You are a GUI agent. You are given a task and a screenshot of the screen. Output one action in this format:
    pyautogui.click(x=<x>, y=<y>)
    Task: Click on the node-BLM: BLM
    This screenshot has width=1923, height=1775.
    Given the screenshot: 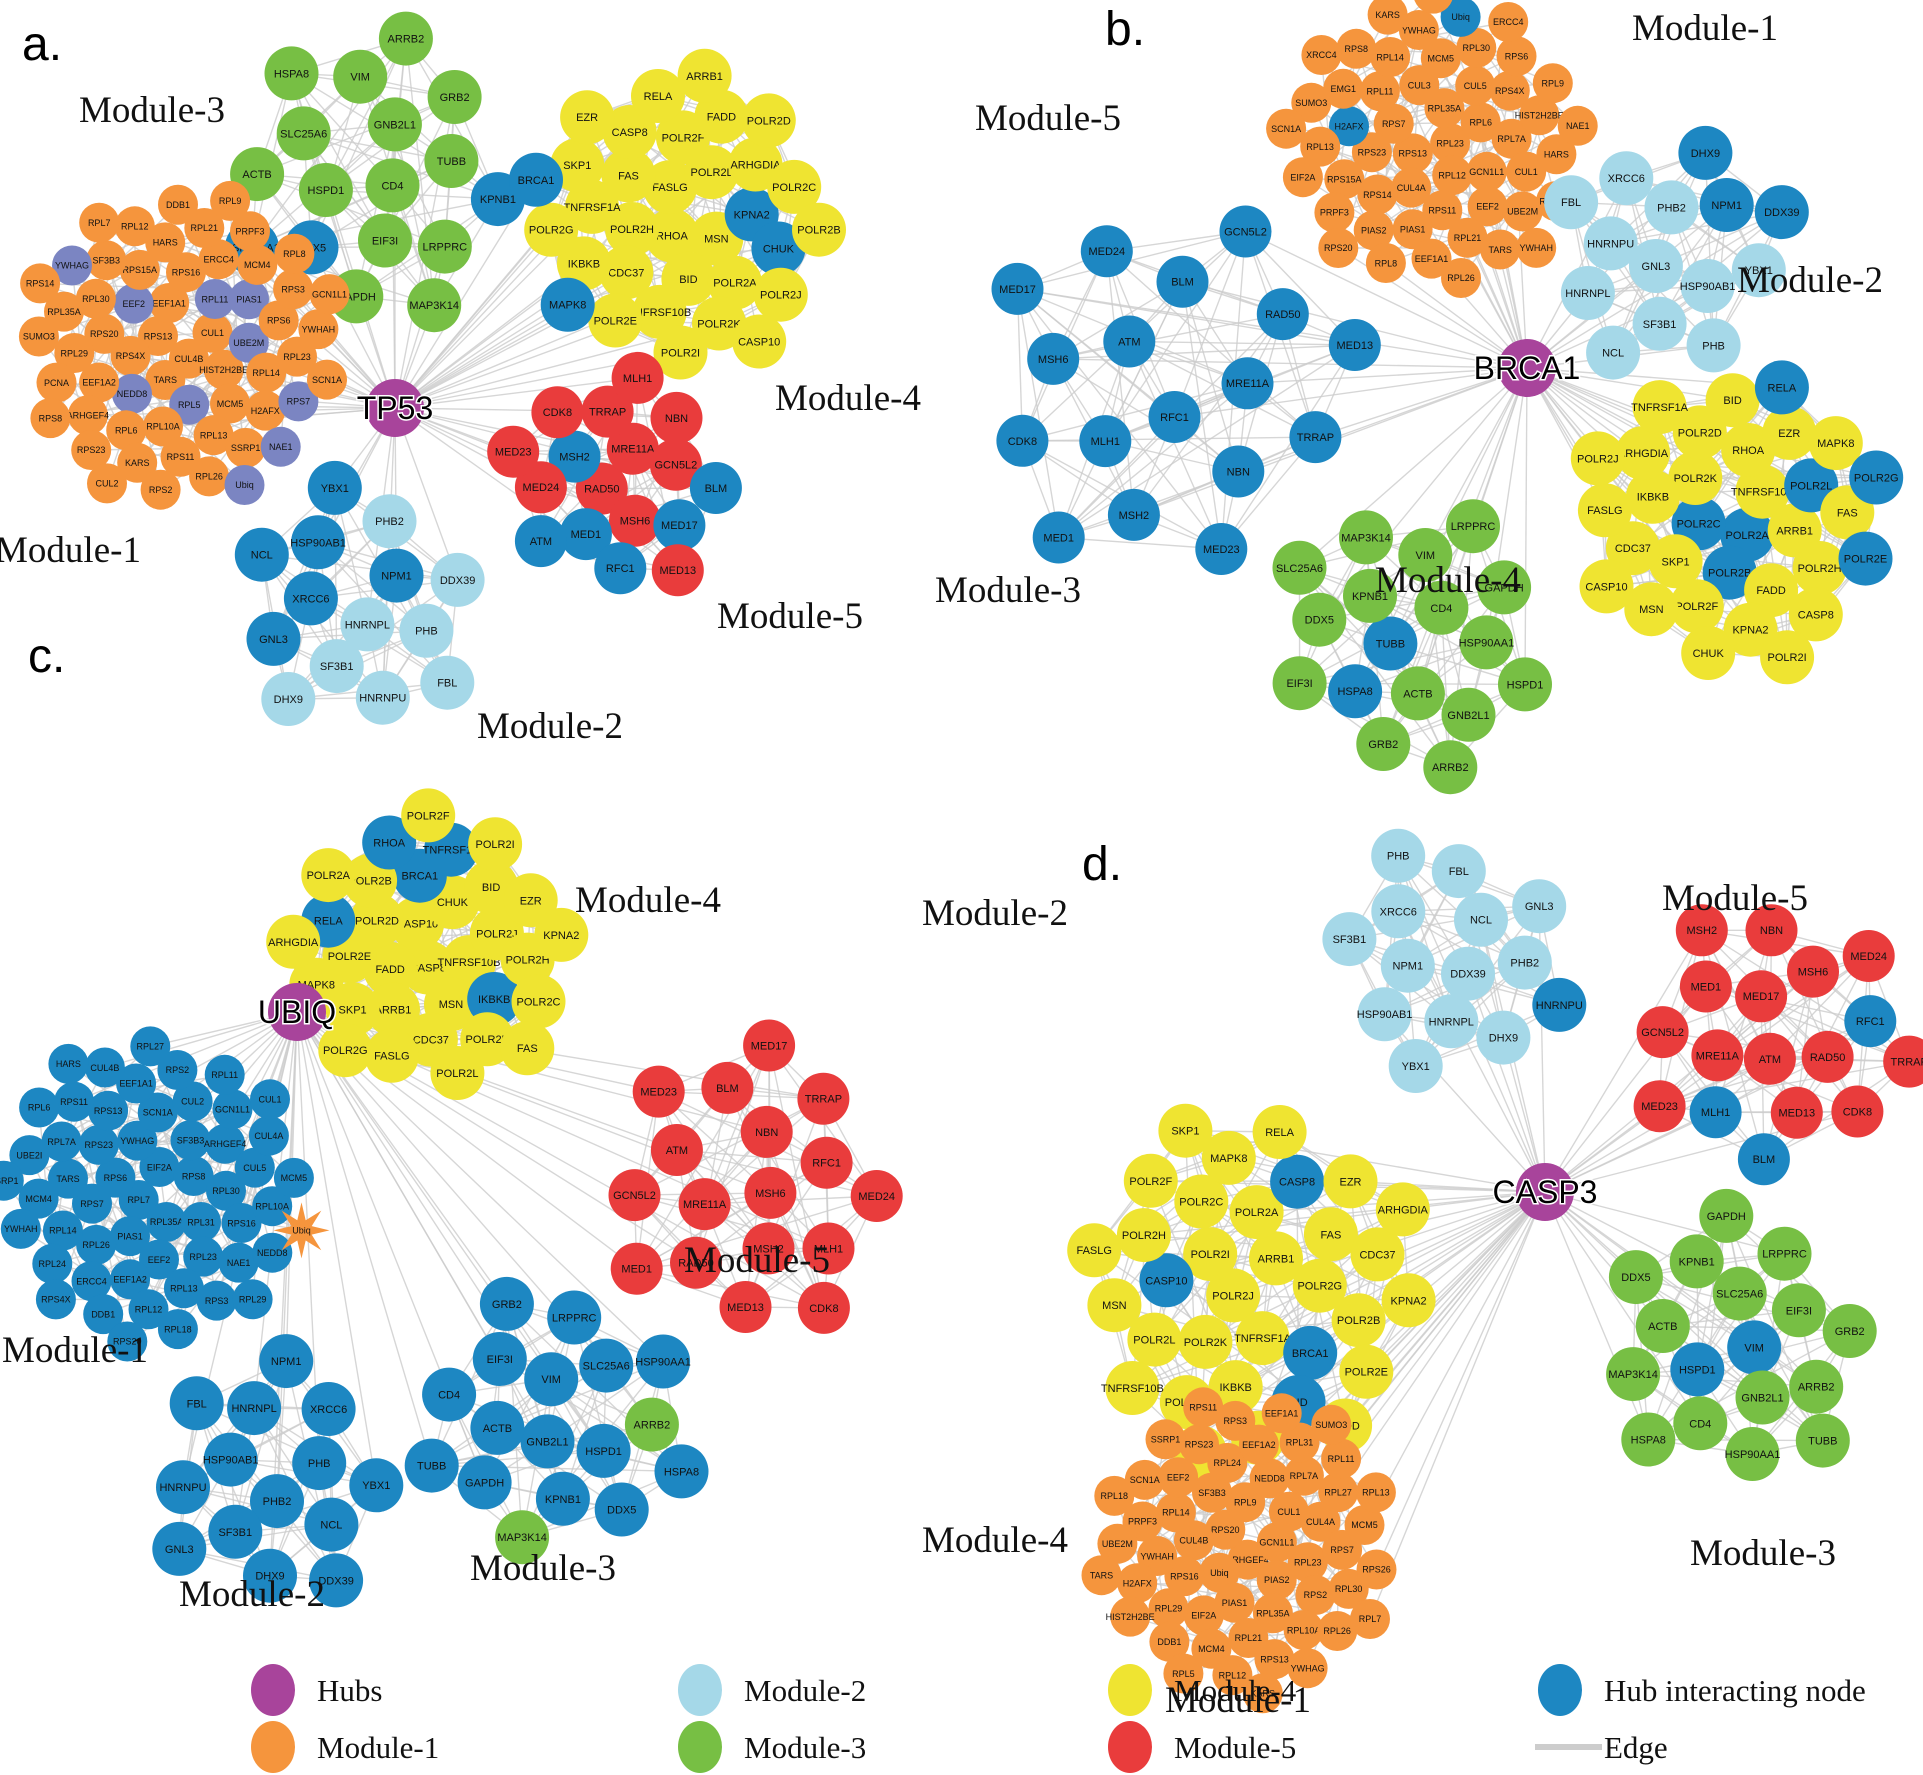 What is the action you would take?
    pyautogui.click(x=715, y=488)
    